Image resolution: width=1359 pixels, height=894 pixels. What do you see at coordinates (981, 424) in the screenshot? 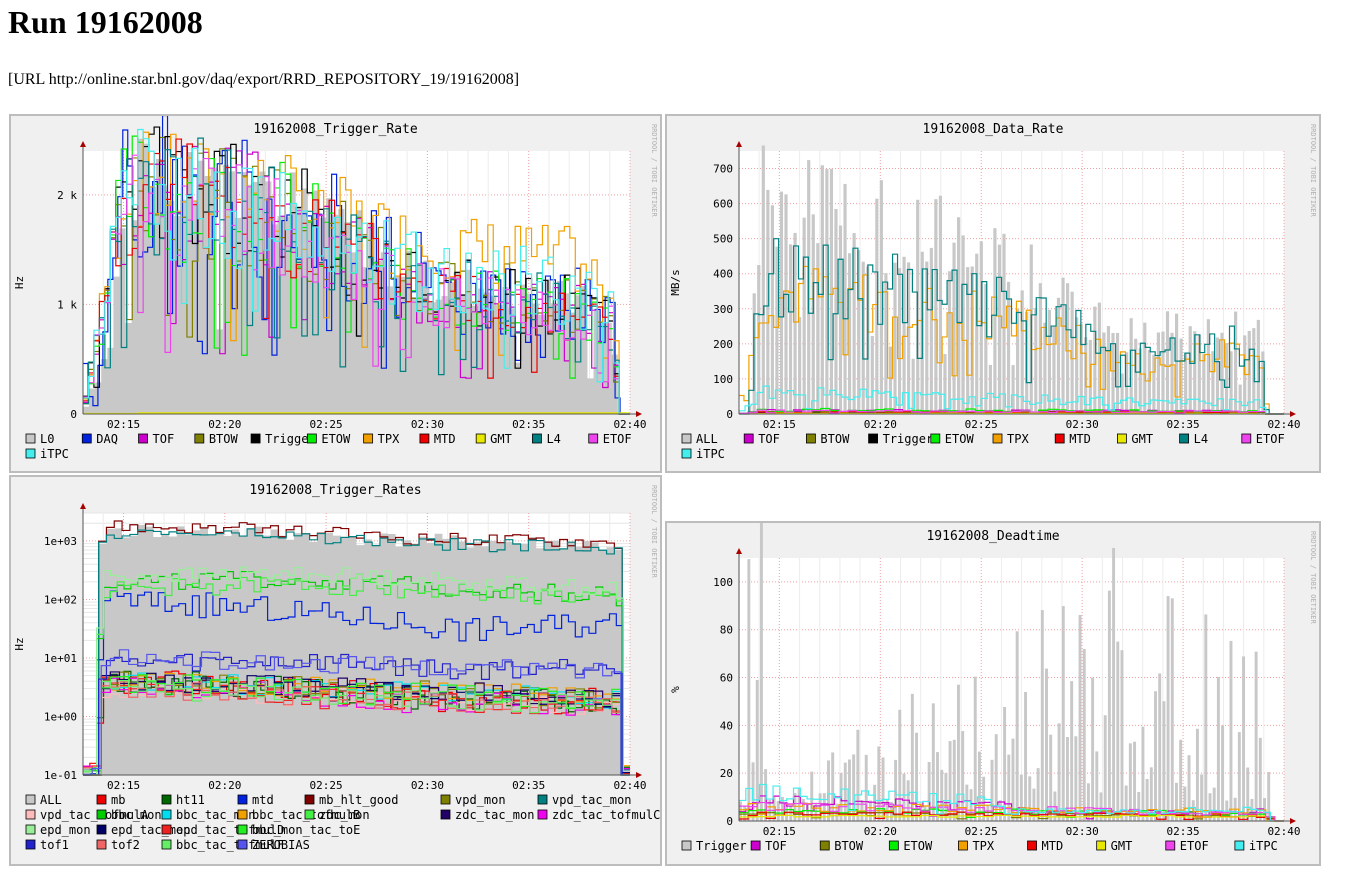
I see `x-tick-label: 02:25` at bounding box center [981, 424].